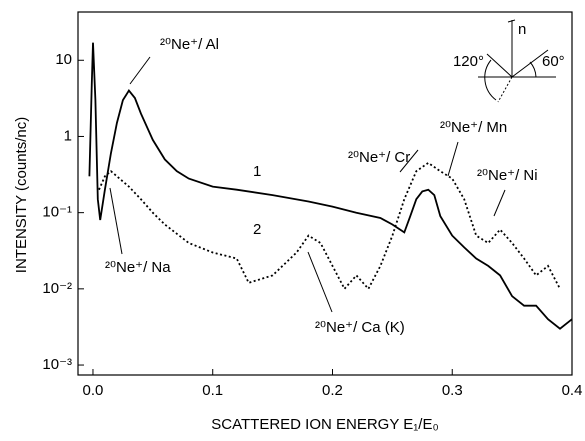 The width and height of the screenshot is (585, 441). Describe the element at coordinates (522, 29) in the screenshot. I see `inset-label: n` at that location.